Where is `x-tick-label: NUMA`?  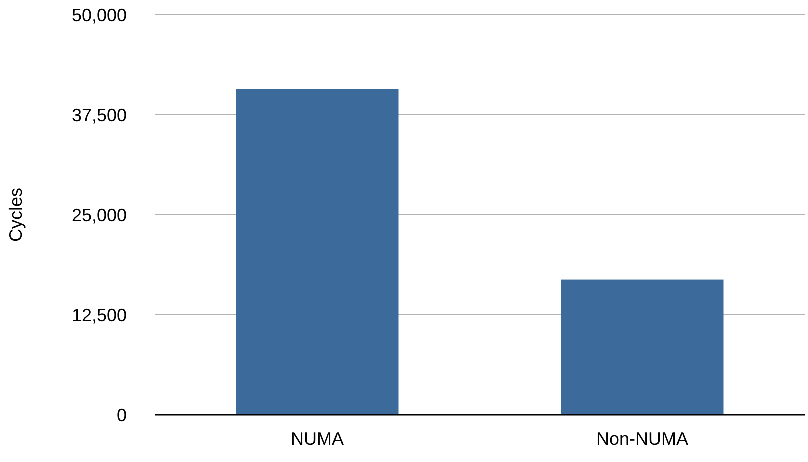
x-tick-label: NUMA is located at coordinates (317, 439).